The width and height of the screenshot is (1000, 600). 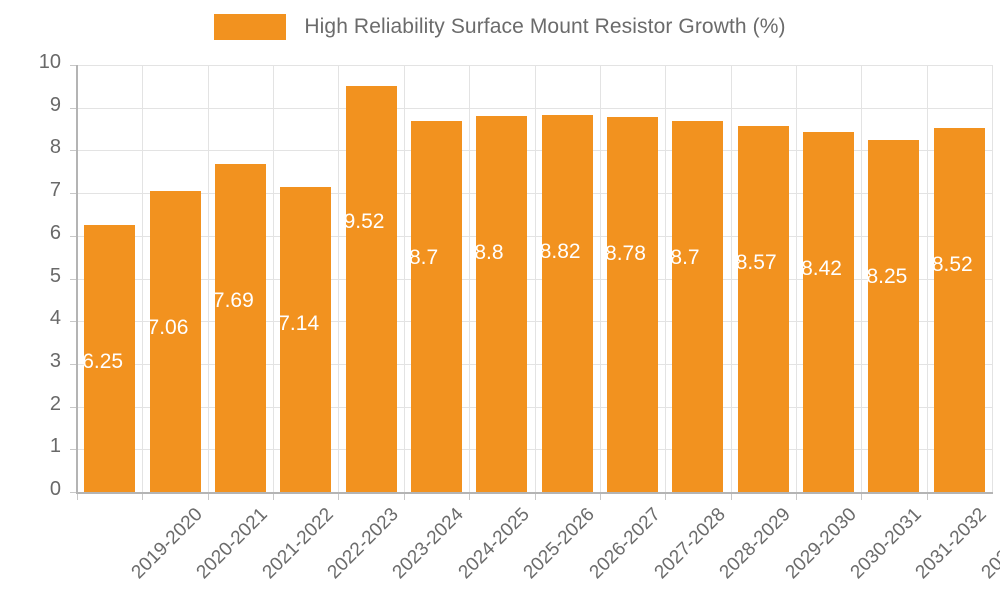 I want to click on x-axis-tick-label: 2023-2024, so click(x=429, y=544).